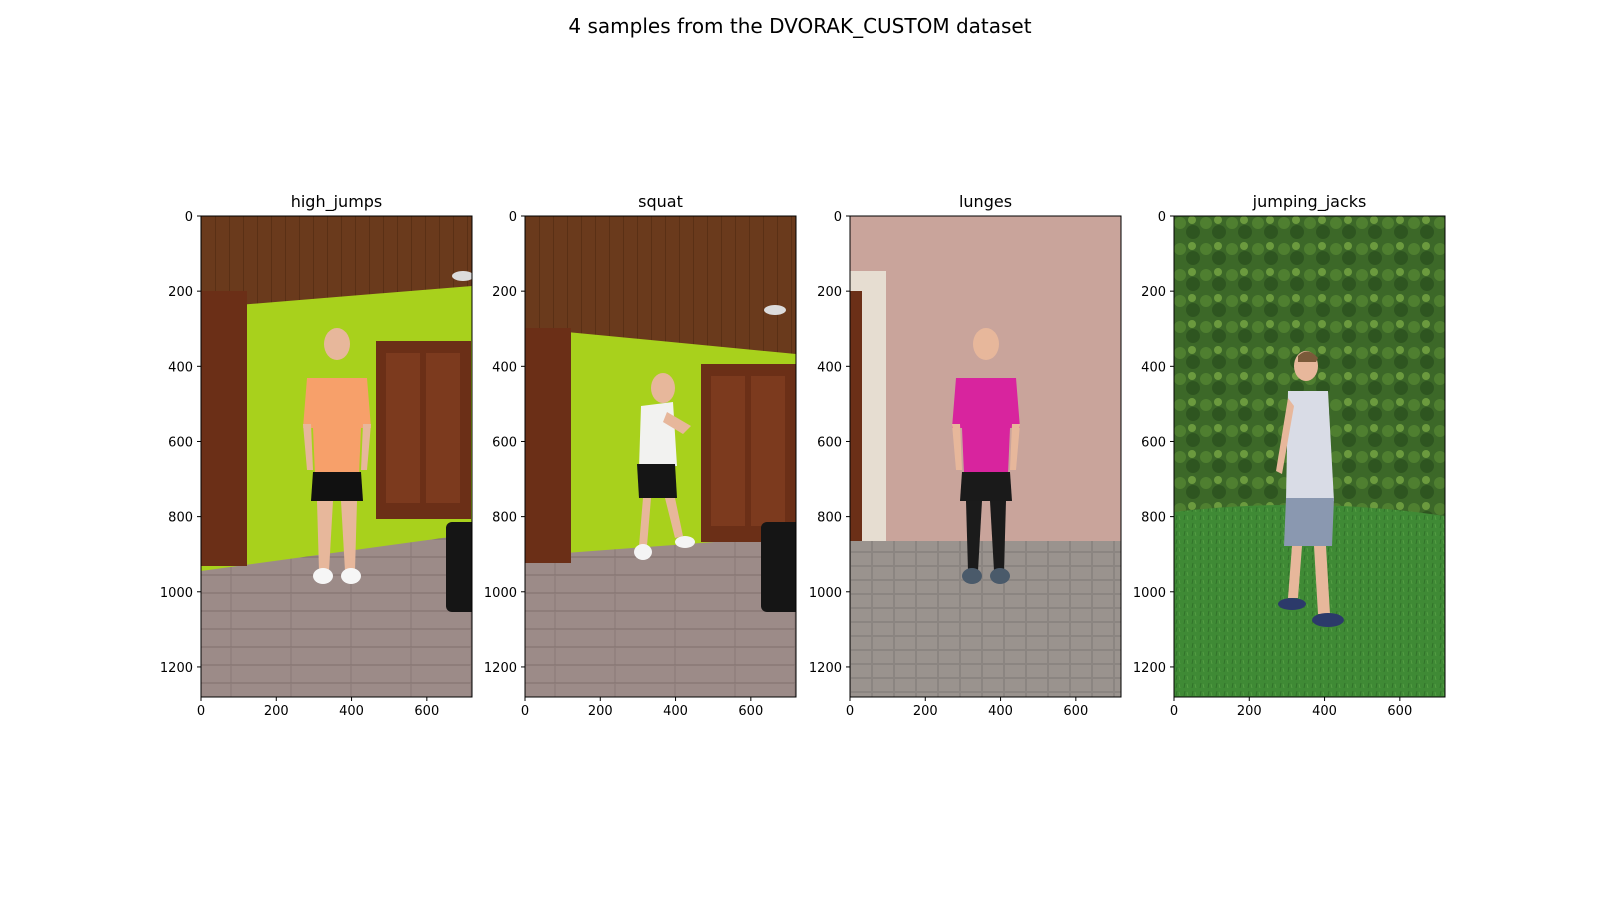  What do you see at coordinates (856, 416) in the screenshot?
I see `door-edge` at bounding box center [856, 416].